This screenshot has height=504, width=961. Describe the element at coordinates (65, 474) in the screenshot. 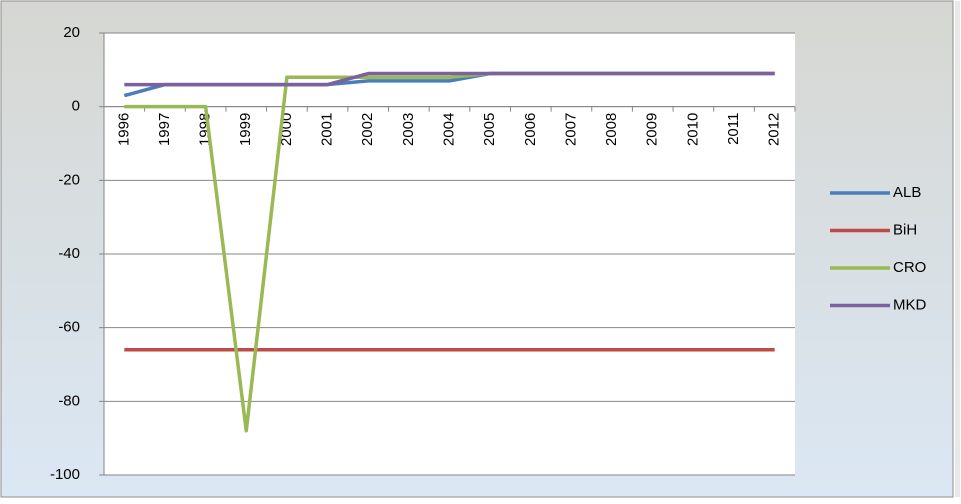

I see `y-tick-label: -100` at that location.